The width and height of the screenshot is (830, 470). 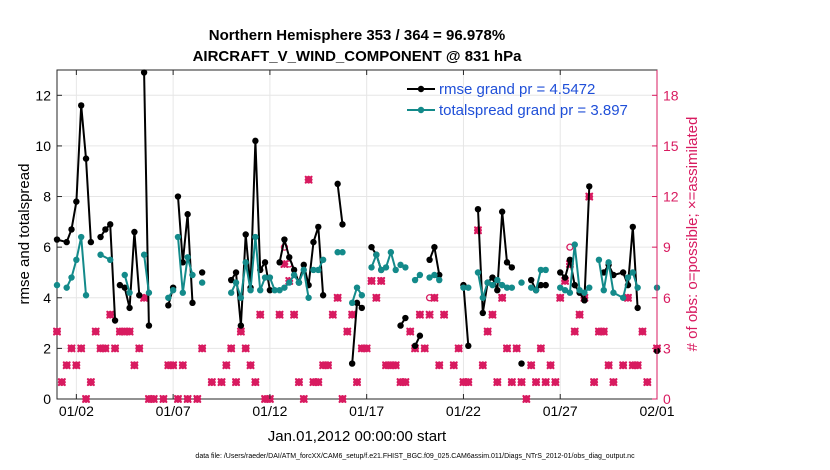 What do you see at coordinates (24, 234) in the screenshot?
I see `y-axis-left-label: rmse and totalspread` at bounding box center [24, 234].